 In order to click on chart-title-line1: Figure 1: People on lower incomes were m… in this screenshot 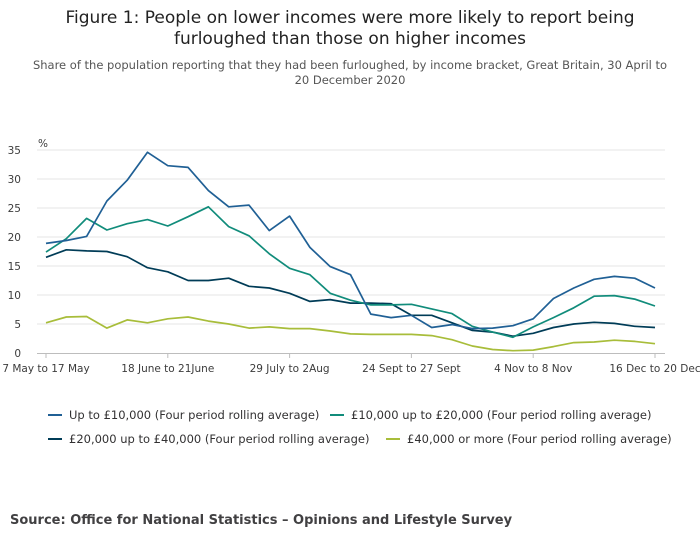, I will do `click(350, 18)`.